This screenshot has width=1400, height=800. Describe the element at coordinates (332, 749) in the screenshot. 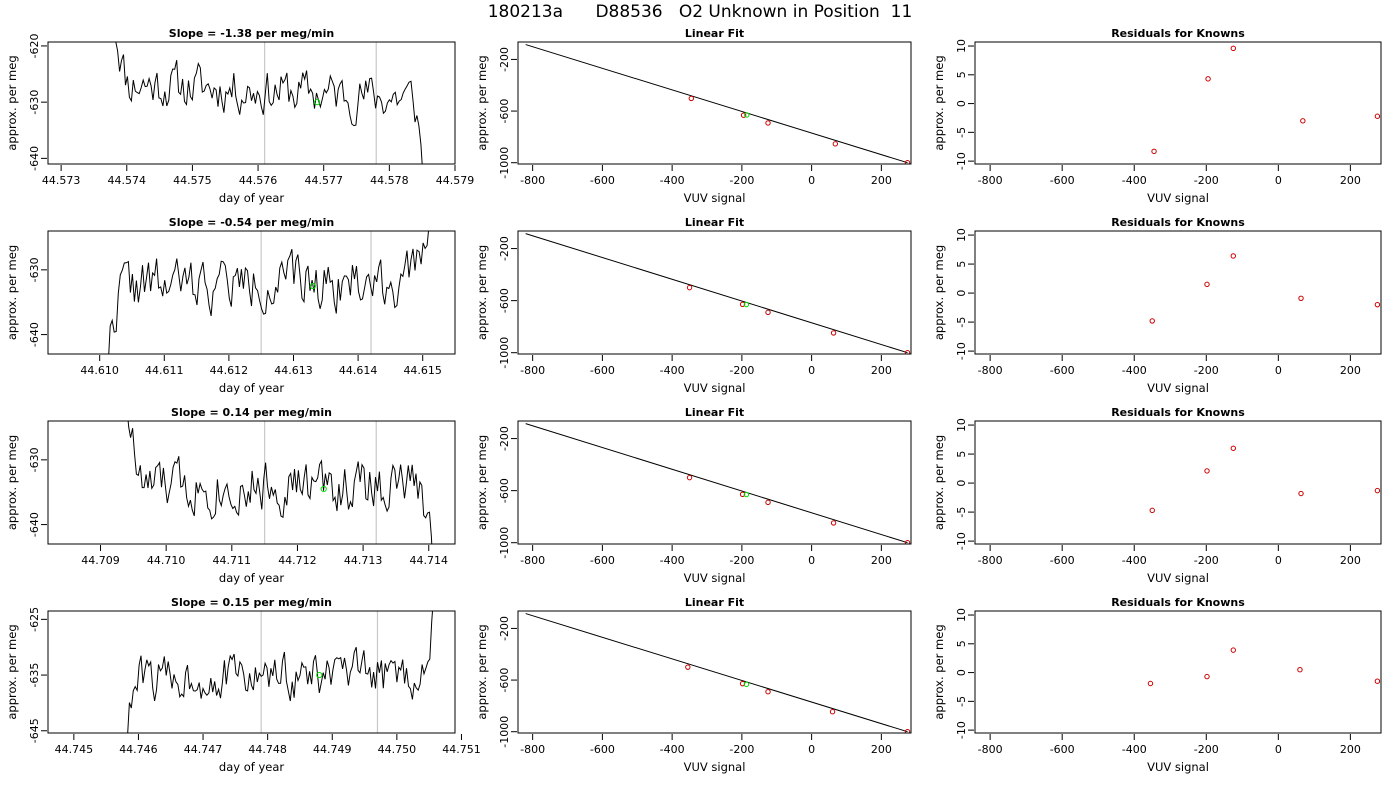

I see `x-tick-label: 44.749` at that location.